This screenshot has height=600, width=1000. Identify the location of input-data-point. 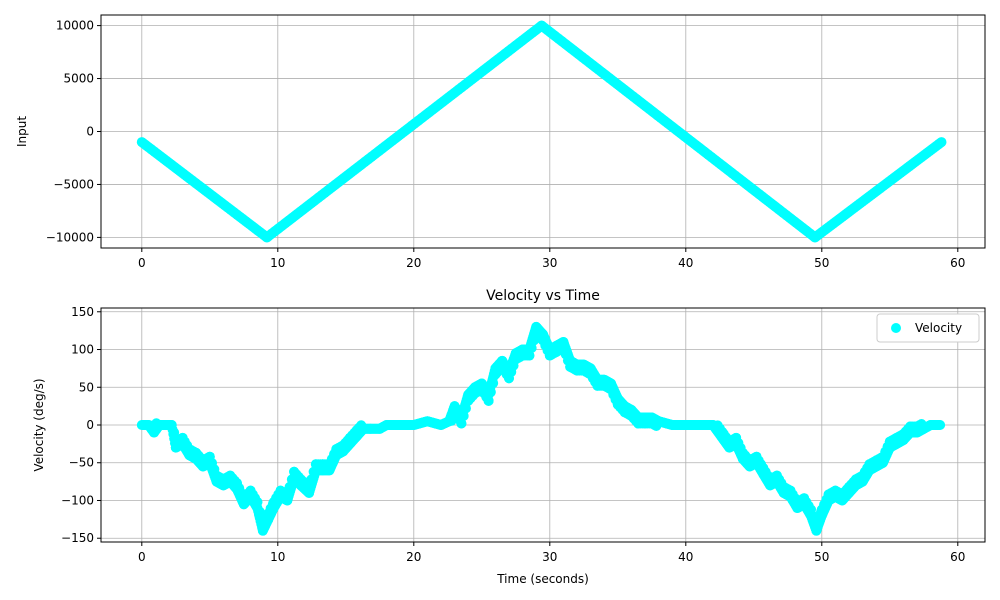
(941, 142).